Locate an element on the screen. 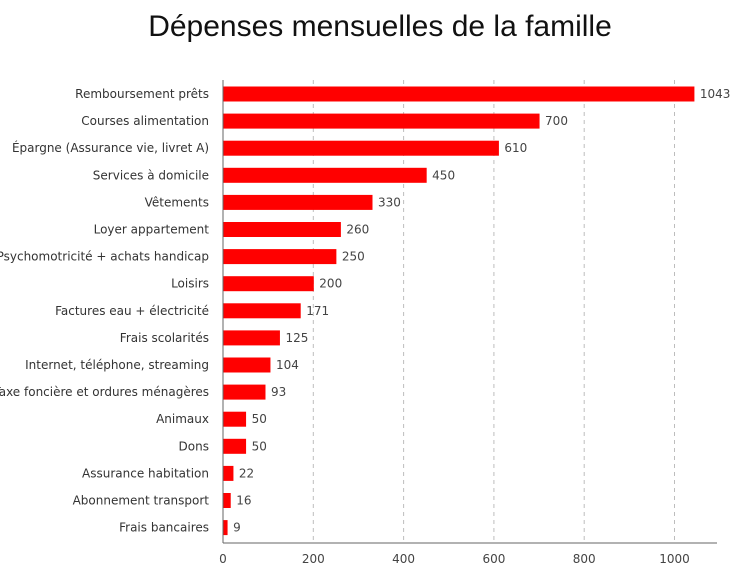 The height and width of the screenshot is (576, 746). category-label: Courses alimentation is located at coordinates (145, 121).